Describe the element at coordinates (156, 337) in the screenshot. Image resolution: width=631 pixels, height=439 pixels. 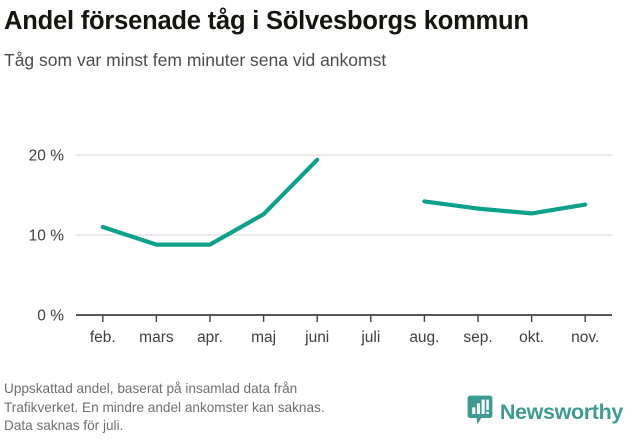
I see `x-axis-tick-label: mars` at that location.